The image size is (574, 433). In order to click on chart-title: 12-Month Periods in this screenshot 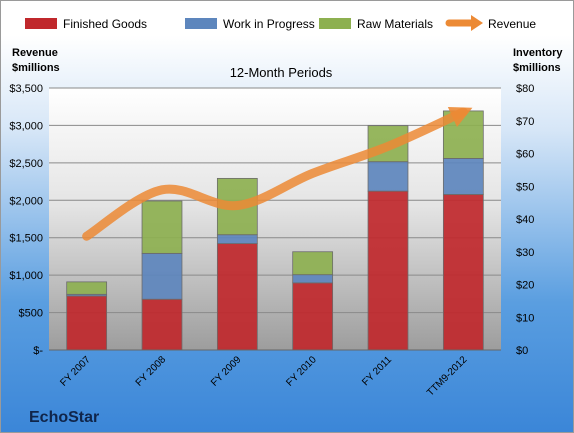, I will do `click(281, 72)`.